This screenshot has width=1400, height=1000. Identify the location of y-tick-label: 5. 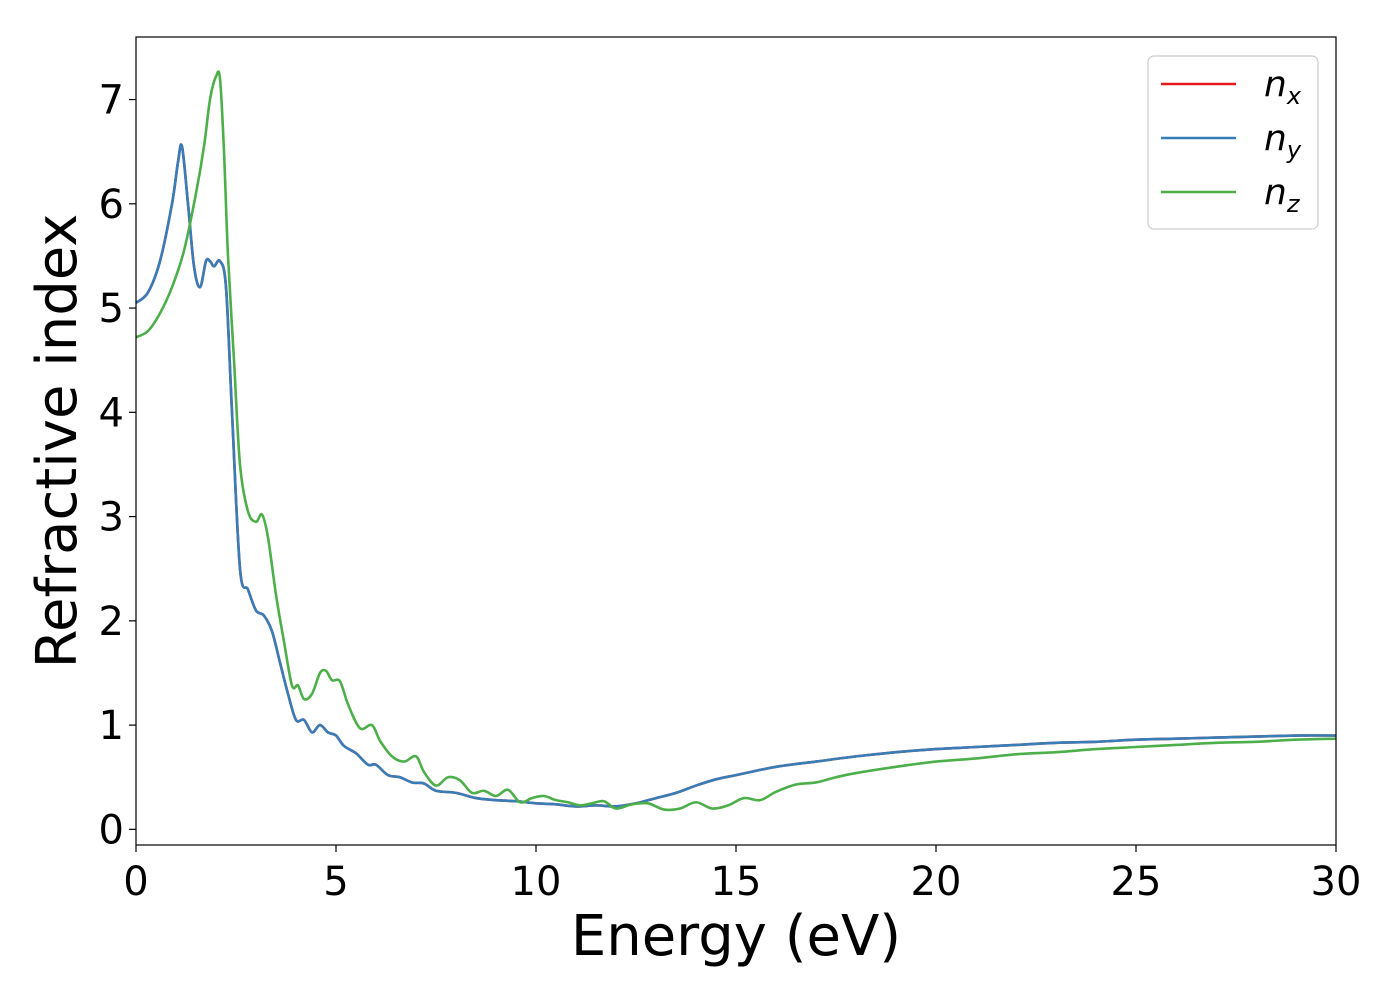
(111, 309).